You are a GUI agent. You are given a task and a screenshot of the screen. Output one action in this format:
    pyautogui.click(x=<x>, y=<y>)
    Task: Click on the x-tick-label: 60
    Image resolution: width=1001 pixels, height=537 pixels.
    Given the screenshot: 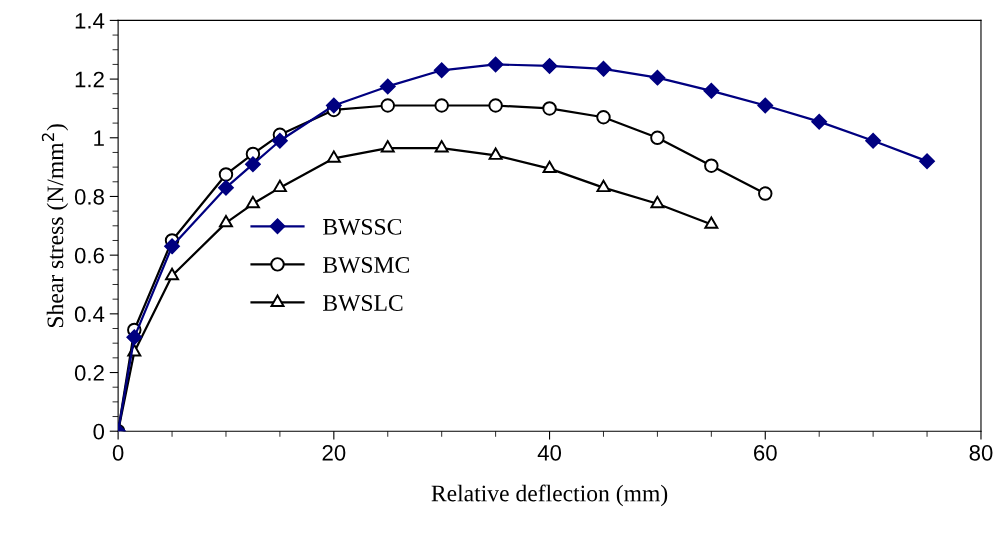 What is the action you would take?
    pyautogui.click(x=765, y=452)
    